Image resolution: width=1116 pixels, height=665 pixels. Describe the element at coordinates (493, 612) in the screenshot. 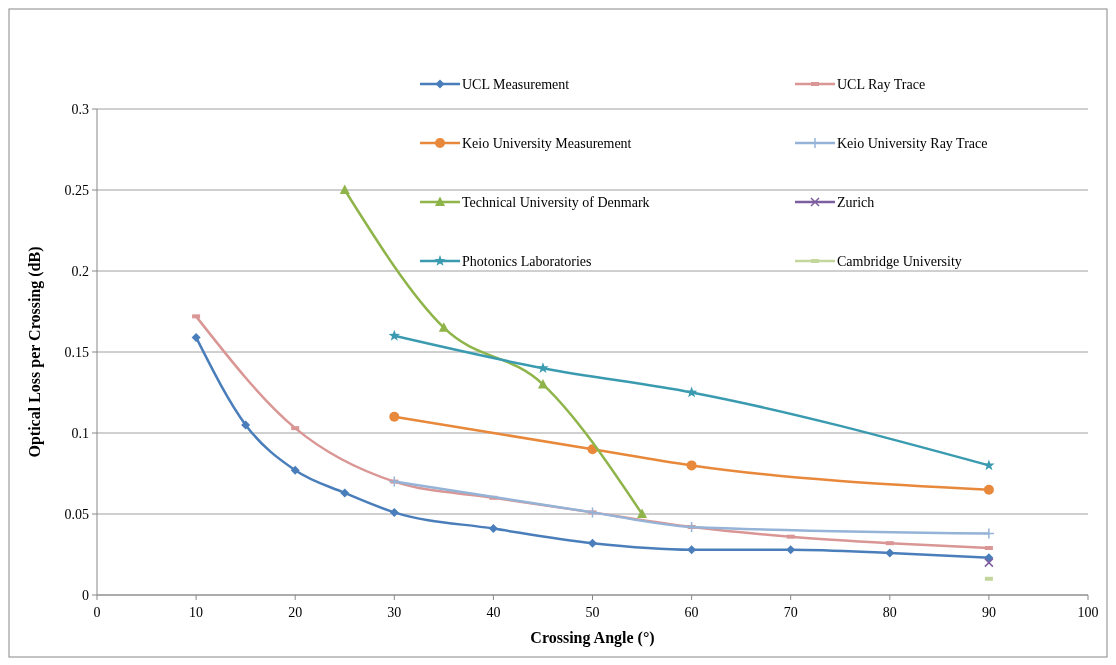

I see `x-tick-label: 40` at that location.